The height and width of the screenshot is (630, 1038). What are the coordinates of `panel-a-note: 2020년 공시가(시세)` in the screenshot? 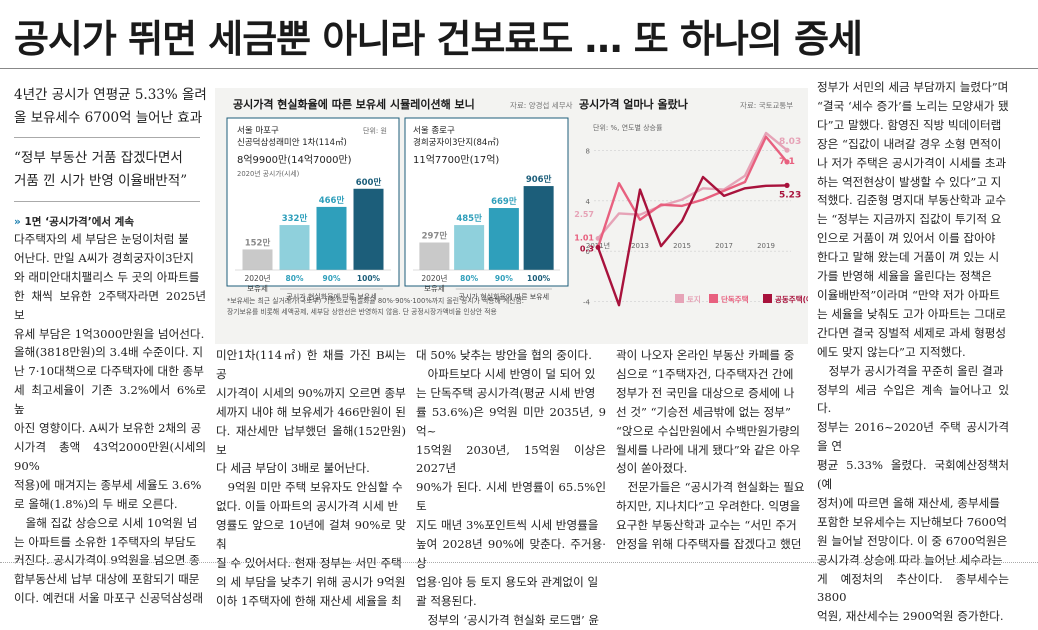 It's located at (268, 173).